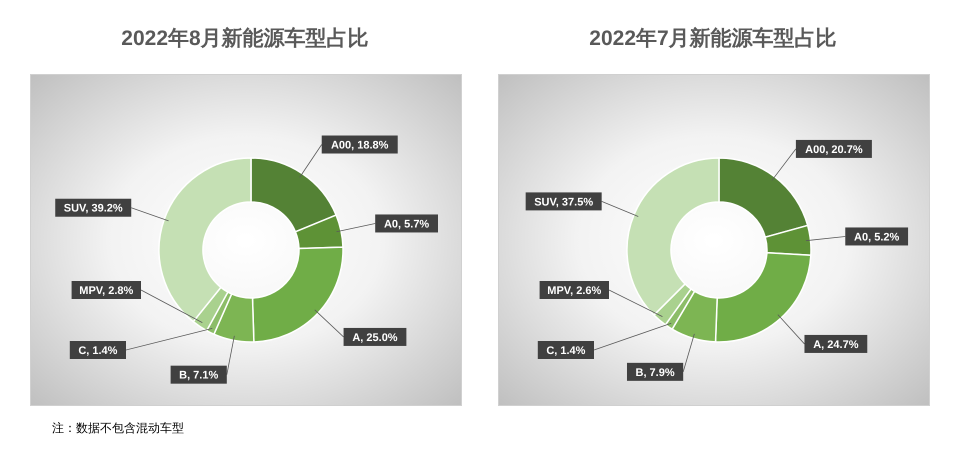 The image size is (960, 472). I want to click on slice-label: A, 24.7%, so click(836, 344).